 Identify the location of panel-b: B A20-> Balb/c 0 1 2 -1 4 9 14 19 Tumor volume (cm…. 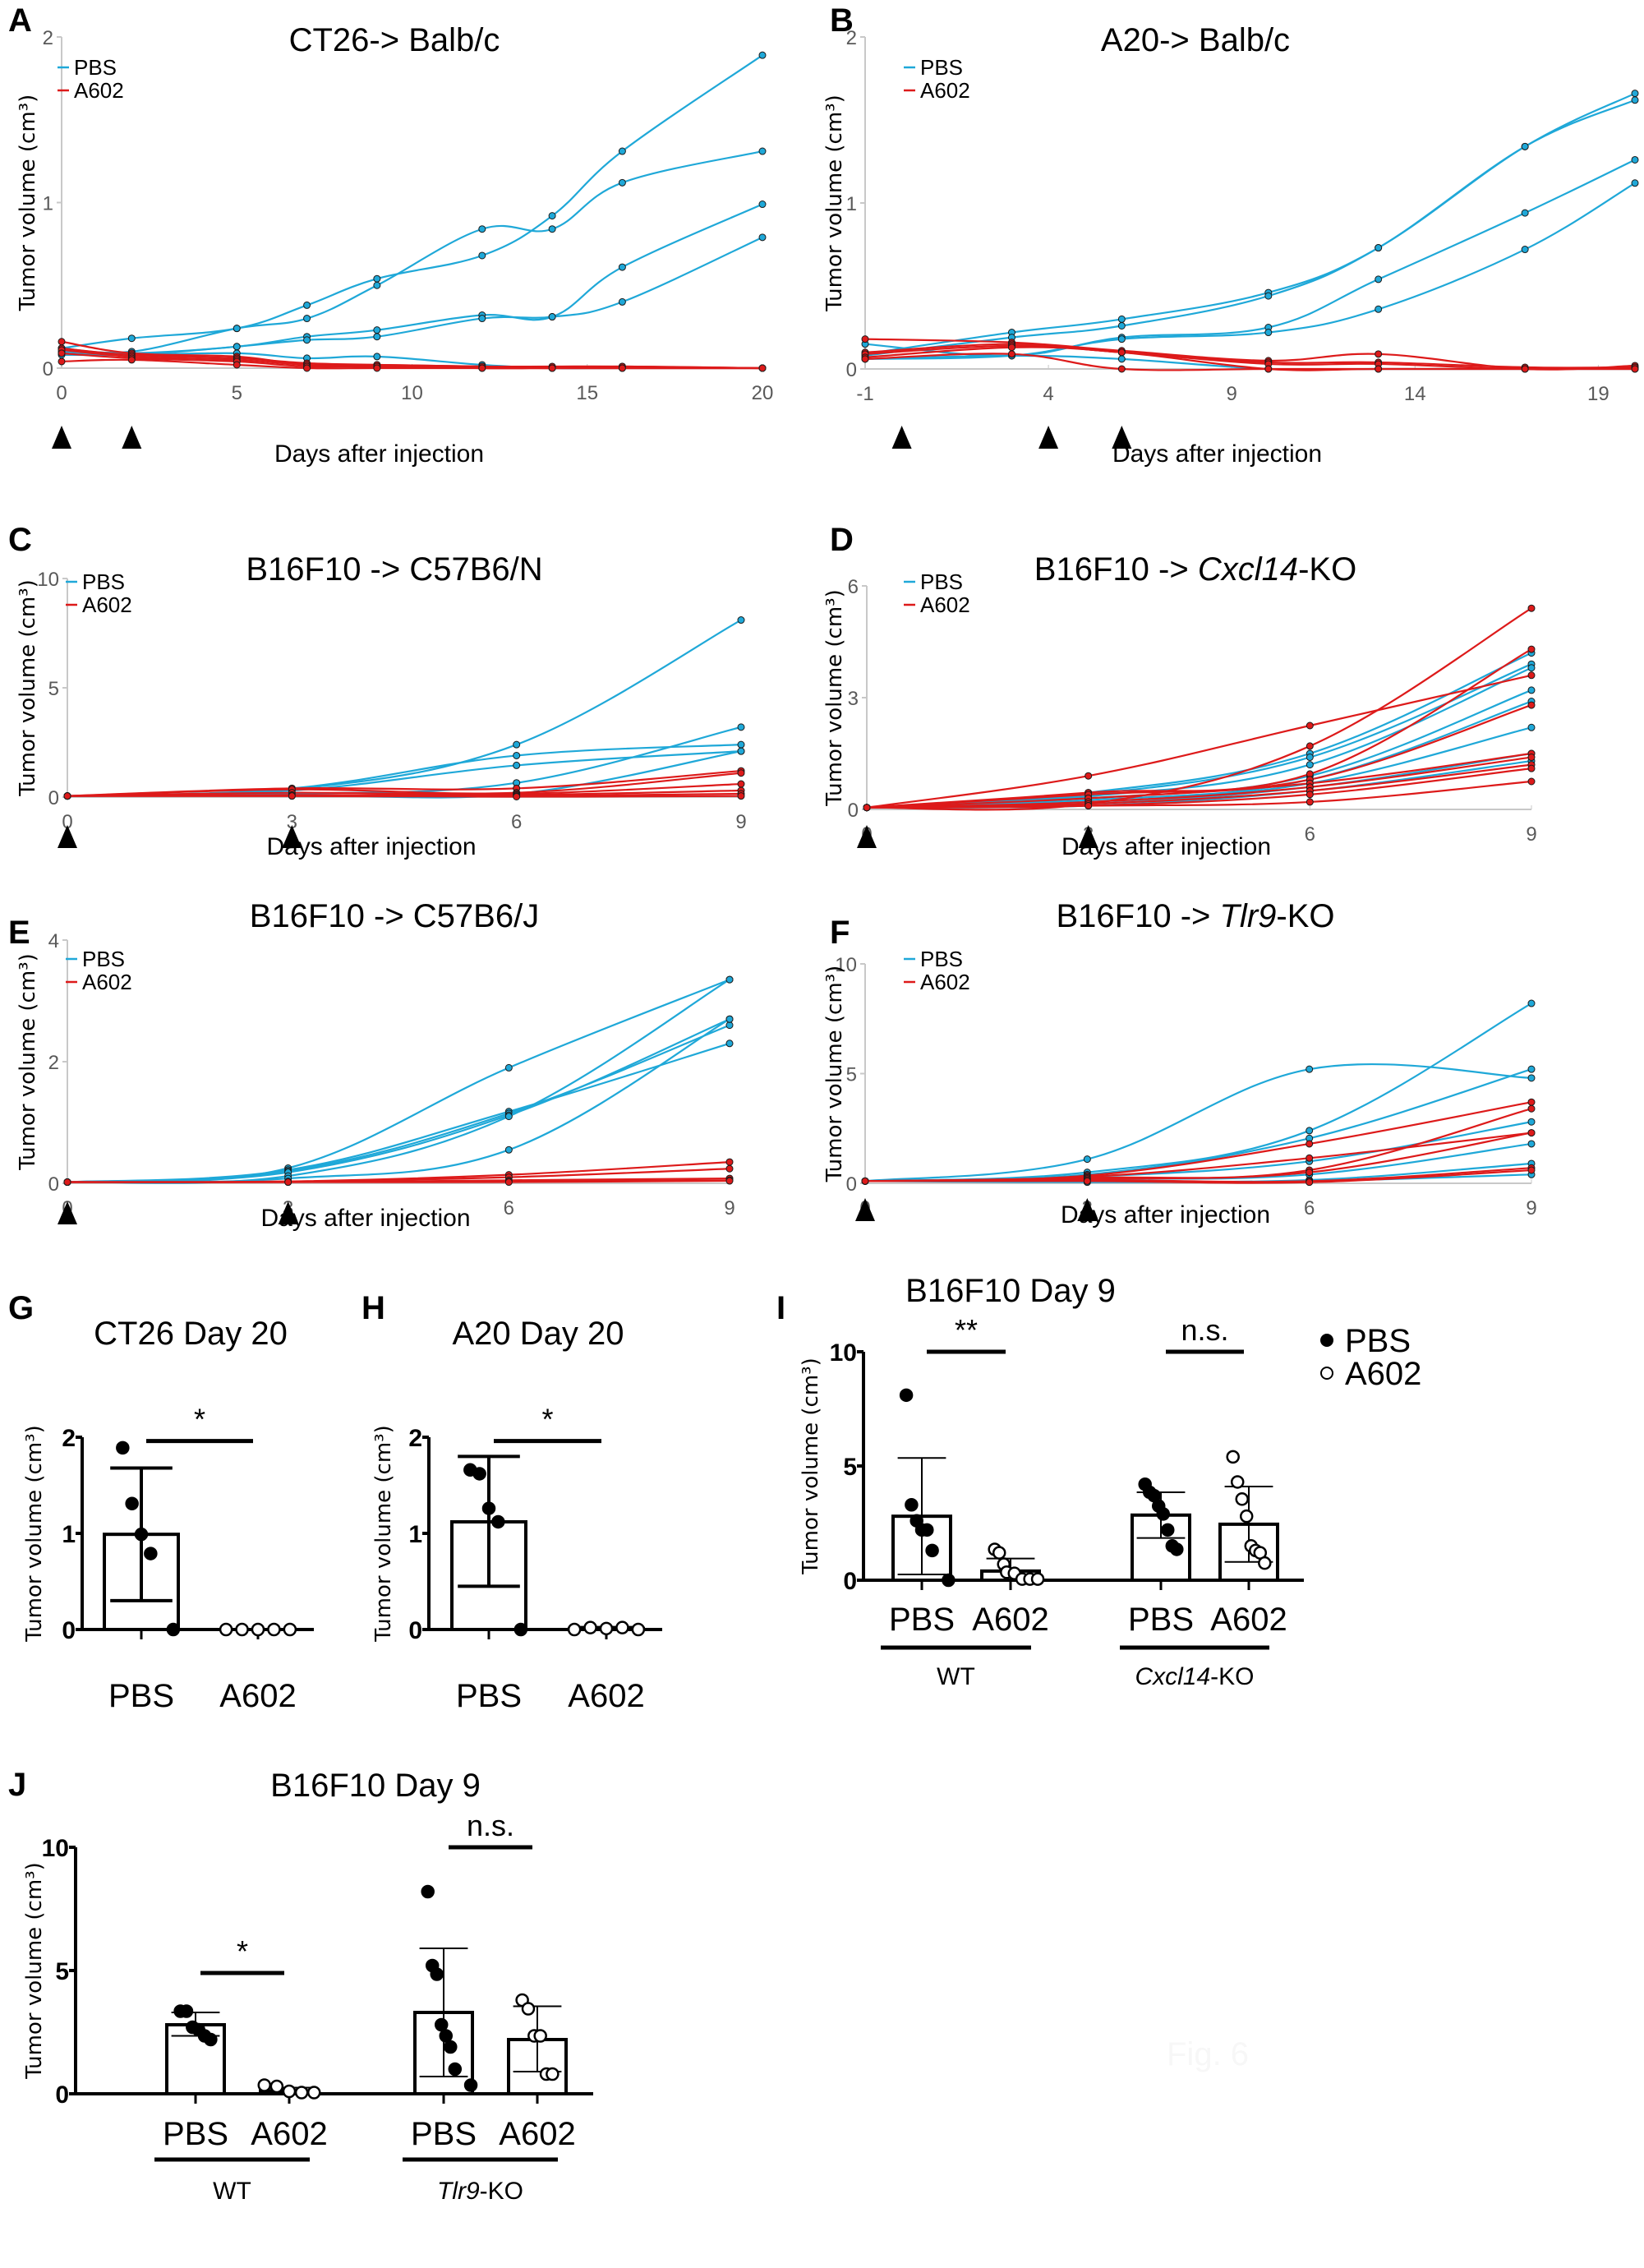
(1230, 235).